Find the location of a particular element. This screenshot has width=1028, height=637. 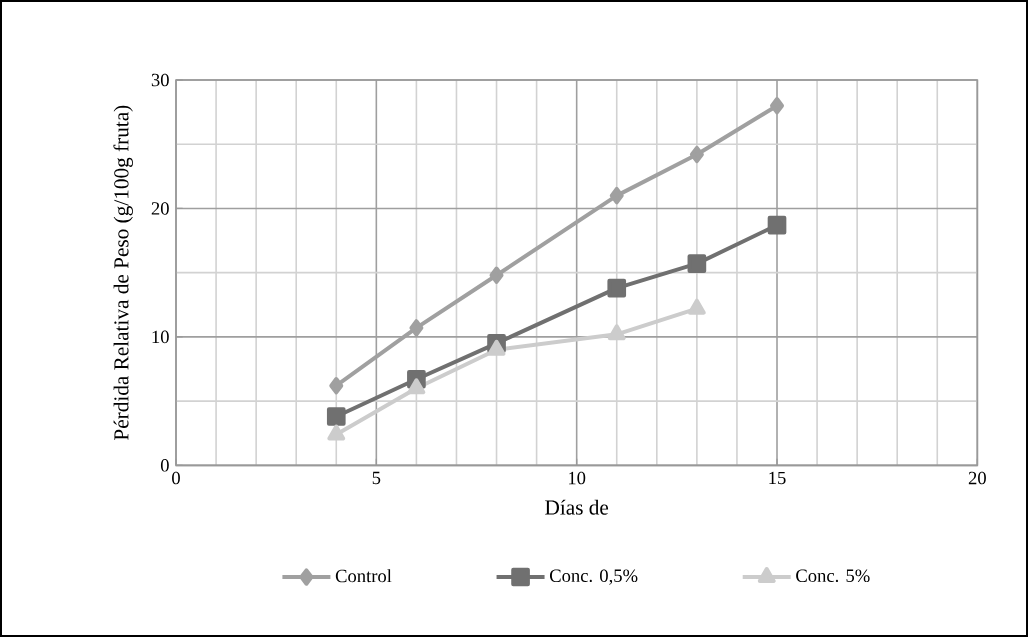

legend-label: Control is located at coordinates (363, 576).